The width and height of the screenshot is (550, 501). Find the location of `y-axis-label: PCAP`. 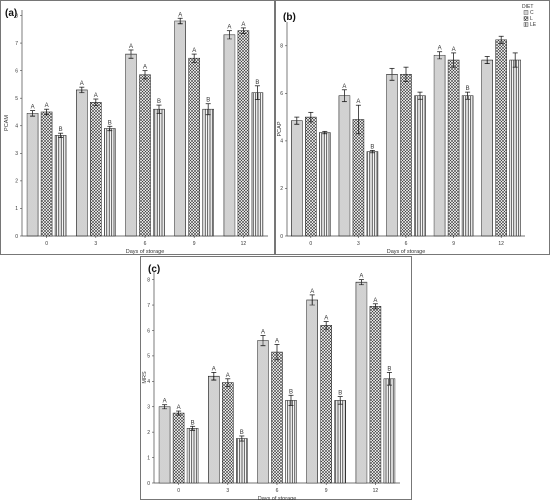

y-axis-label: PCAP is located at coordinates (280, 128).